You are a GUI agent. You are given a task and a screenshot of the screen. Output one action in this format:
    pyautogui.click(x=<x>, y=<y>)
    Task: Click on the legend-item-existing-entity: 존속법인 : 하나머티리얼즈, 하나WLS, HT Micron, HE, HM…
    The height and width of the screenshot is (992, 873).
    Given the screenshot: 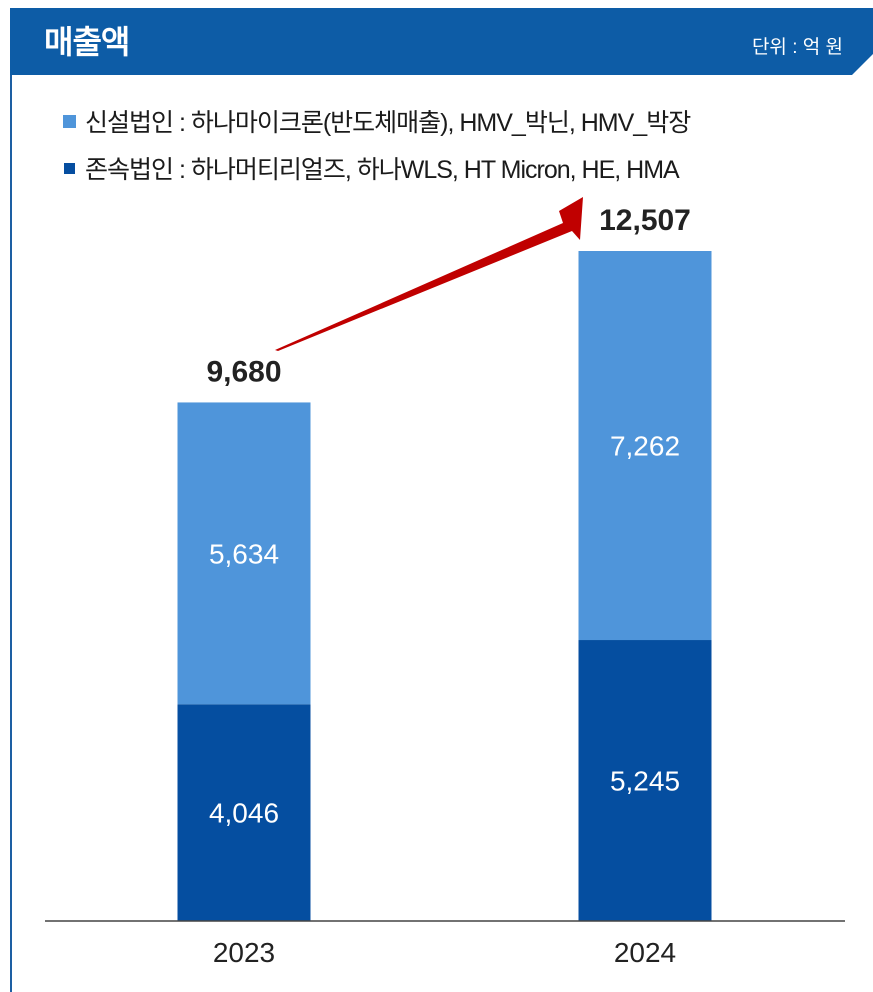 What is the action you would take?
    pyautogui.click(x=371, y=168)
    